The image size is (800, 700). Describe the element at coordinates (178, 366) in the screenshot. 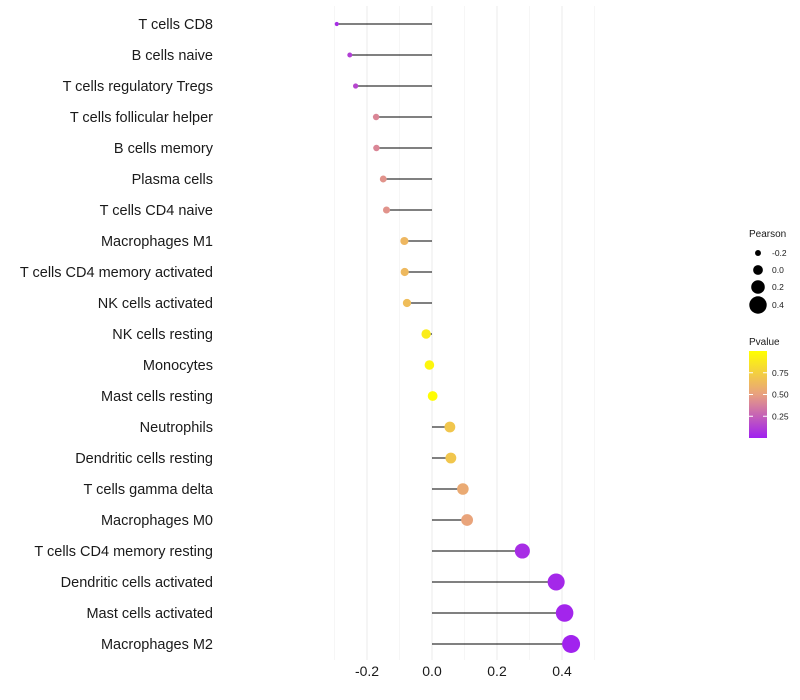

I see `category-label: Monocytes` at that location.